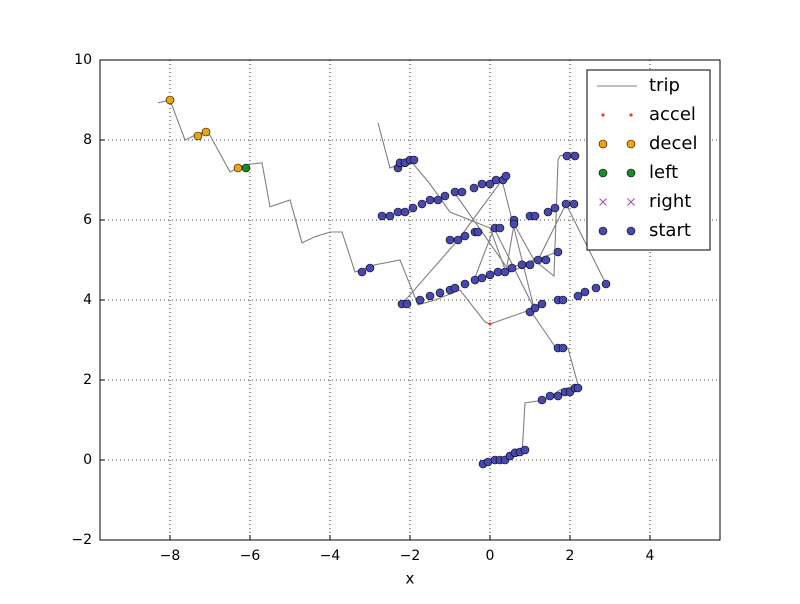 The width and height of the screenshot is (800, 604). Describe the element at coordinates (663, 172) in the screenshot. I see `legend-label: left` at that location.